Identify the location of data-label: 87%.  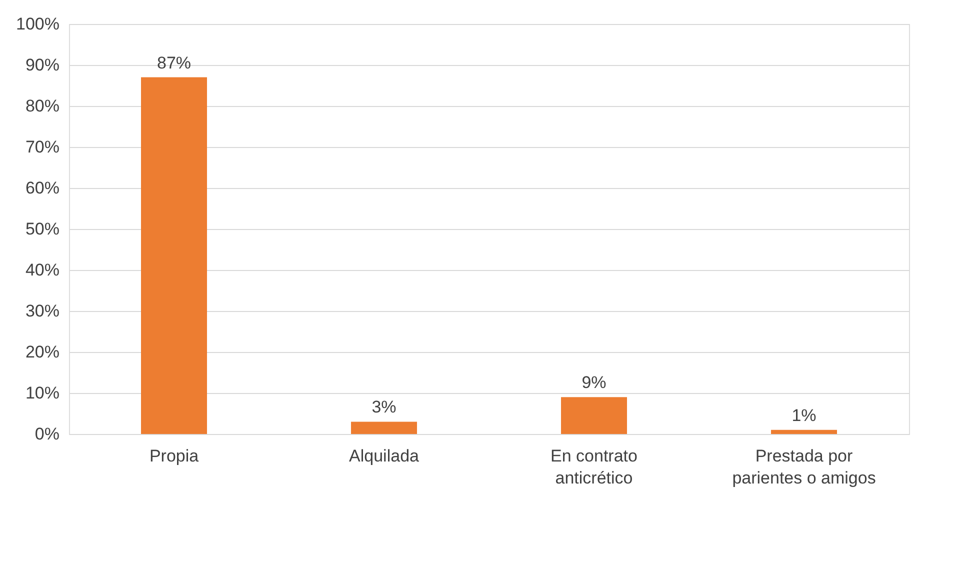
(174, 62).